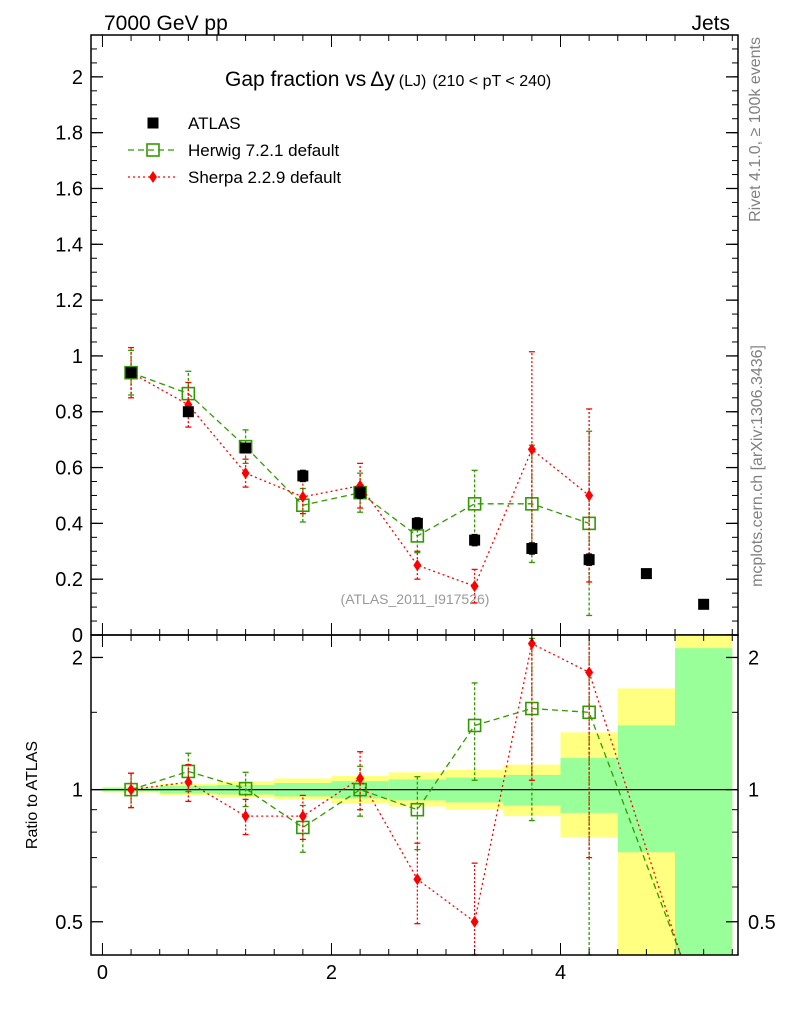 This screenshot has width=786, height=1024. Describe the element at coordinates (762, 923) in the screenshot. I see `ratio-y-tick-label-right: 0.5` at that location.